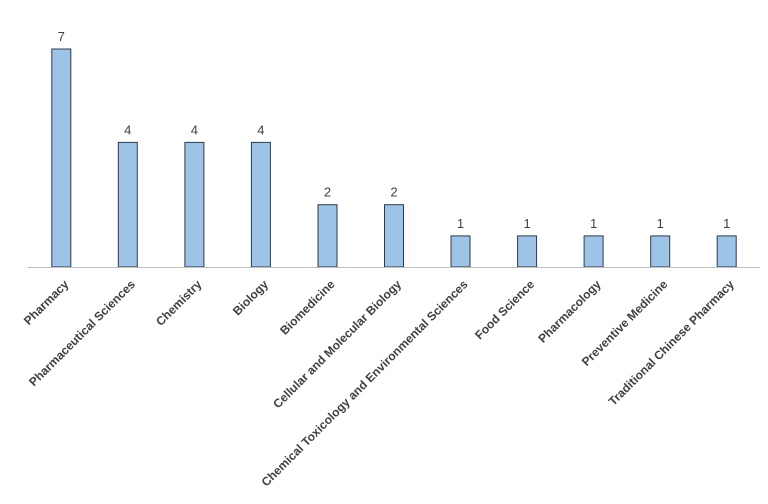 The height and width of the screenshot is (504, 768). What do you see at coordinates (46, 302) in the screenshot?
I see `x-tick-label: Pharmacy` at bounding box center [46, 302].